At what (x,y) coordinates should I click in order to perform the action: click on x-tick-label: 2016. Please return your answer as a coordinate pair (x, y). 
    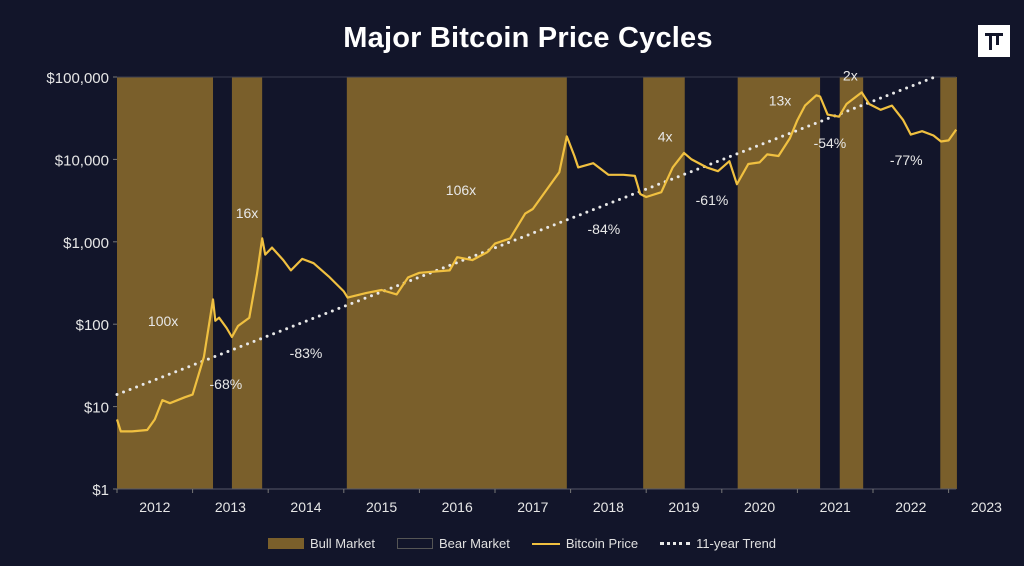
    Looking at the image, I should click on (457, 507).